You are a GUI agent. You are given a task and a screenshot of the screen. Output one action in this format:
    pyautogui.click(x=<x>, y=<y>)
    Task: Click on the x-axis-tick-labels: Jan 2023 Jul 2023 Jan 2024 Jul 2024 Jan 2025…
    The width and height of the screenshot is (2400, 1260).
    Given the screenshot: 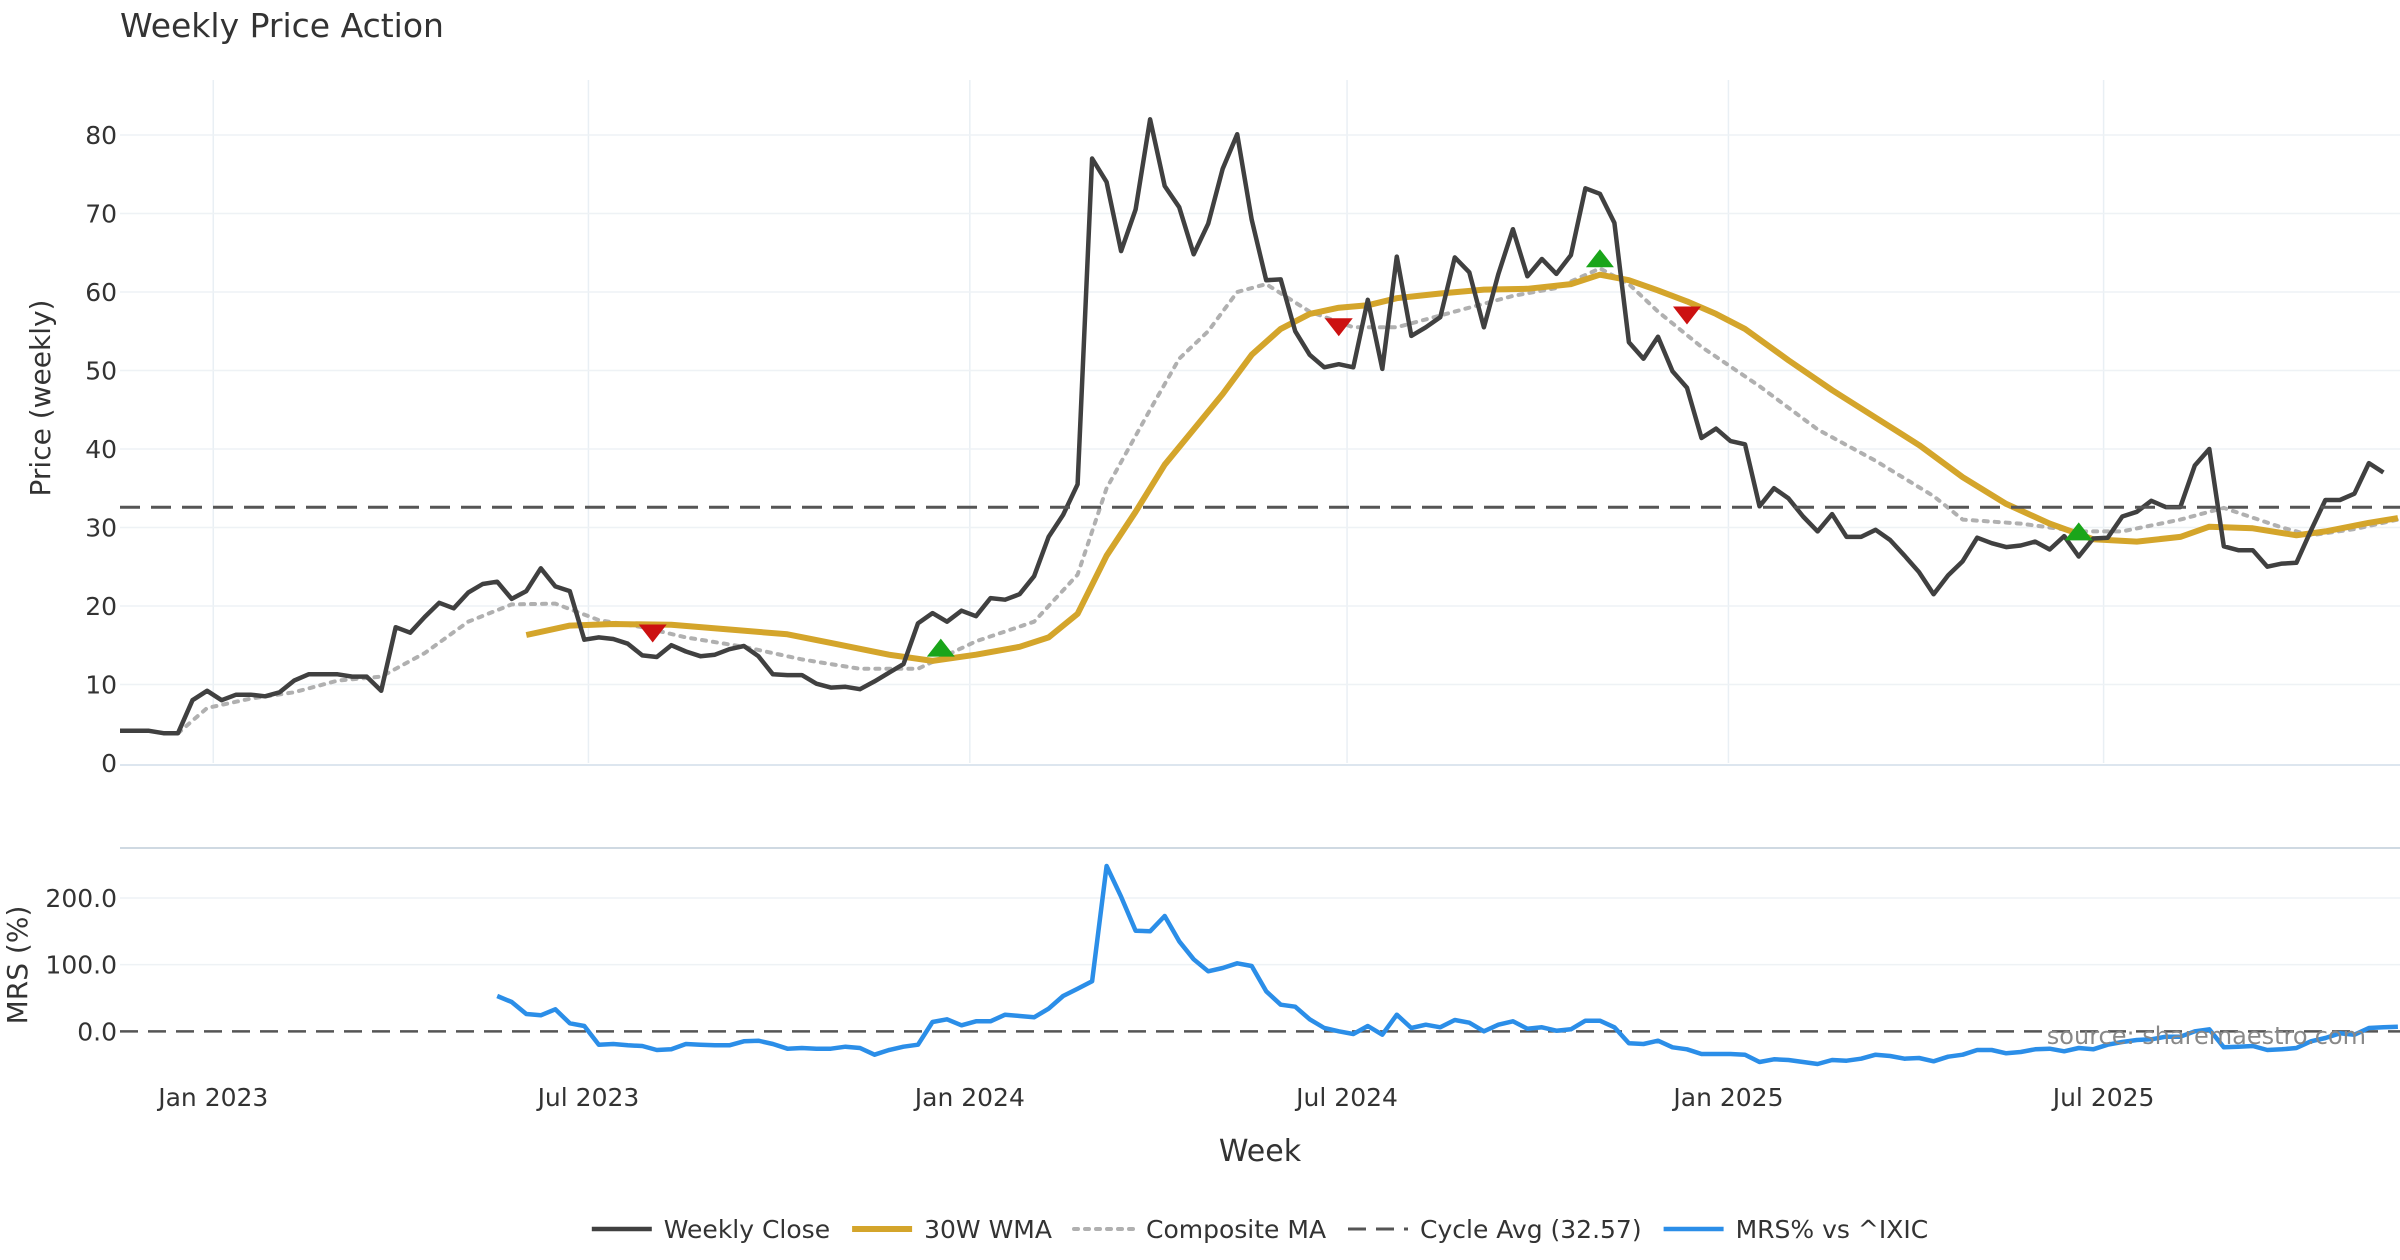 What is the action you would take?
    pyautogui.click(x=1155, y=1097)
    